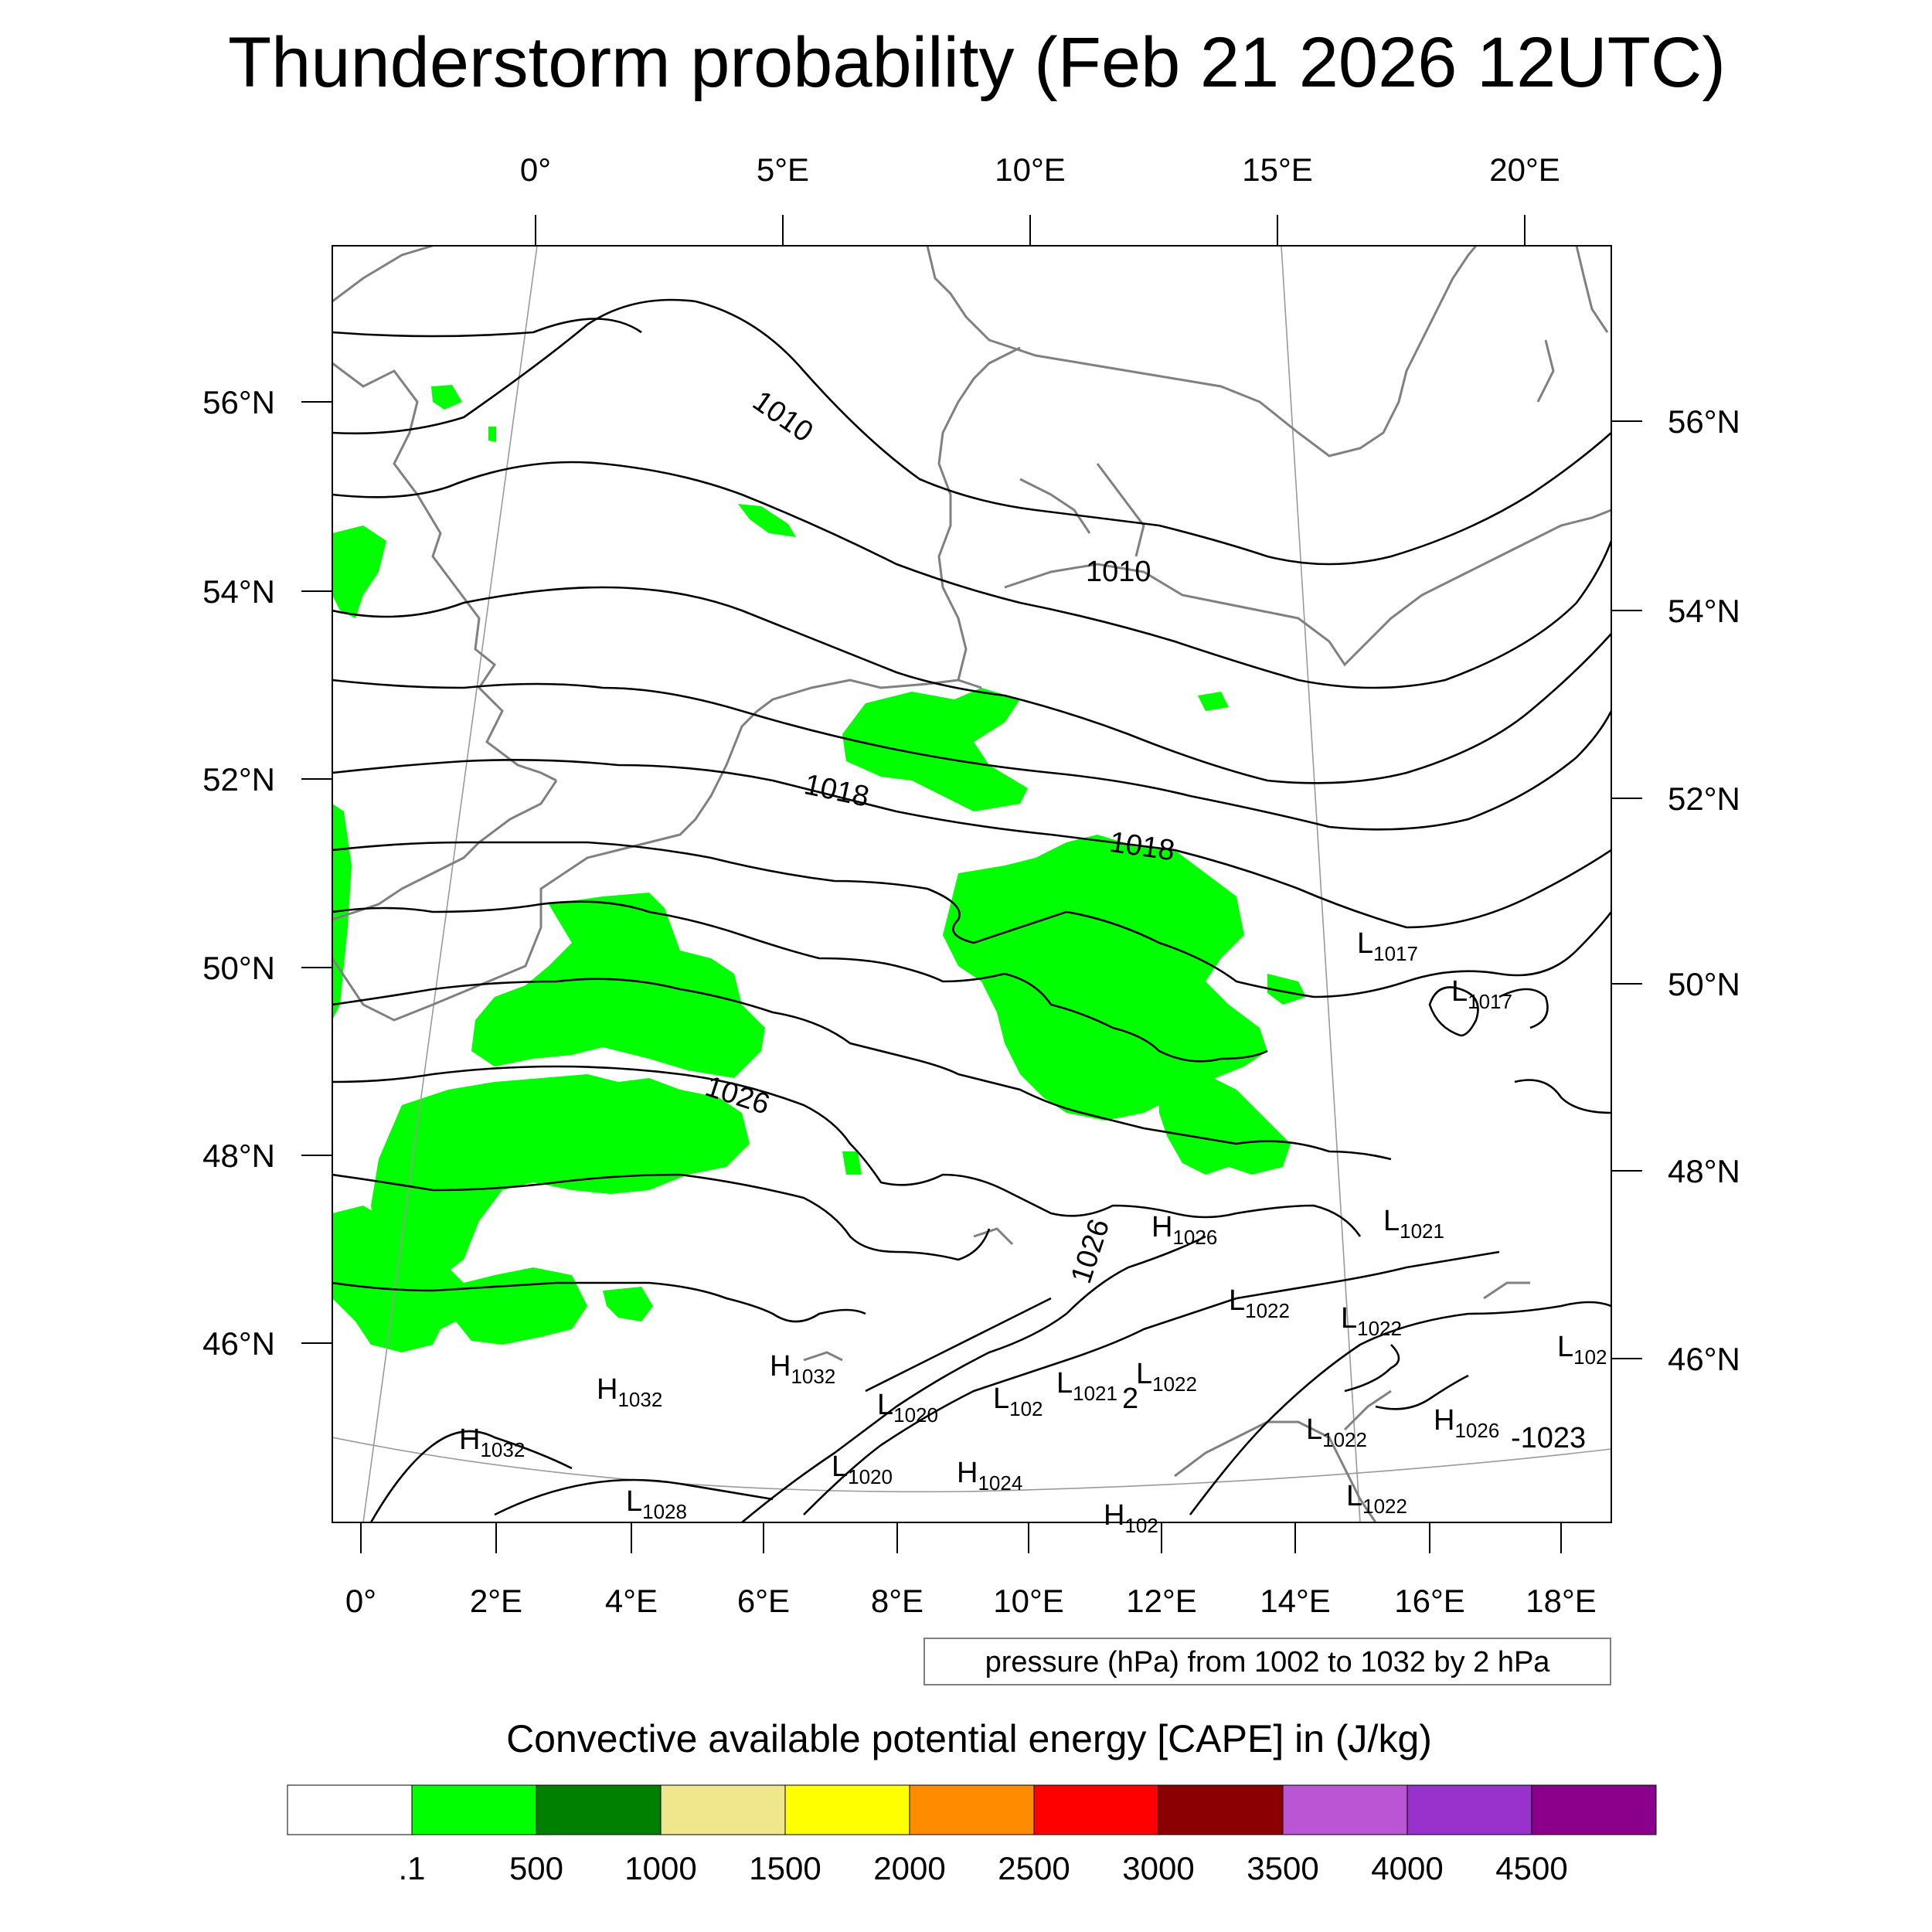 Image resolution: width=1932 pixels, height=1932 pixels. I want to click on pressure-center-high: H102, so click(1131, 1518).